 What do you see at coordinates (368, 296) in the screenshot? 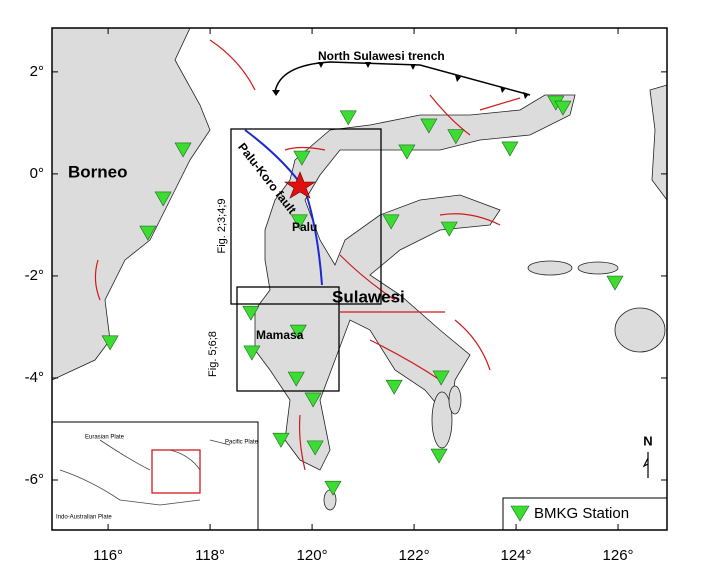
I see `sulawesi-label: Sulawesi` at bounding box center [368, 296].